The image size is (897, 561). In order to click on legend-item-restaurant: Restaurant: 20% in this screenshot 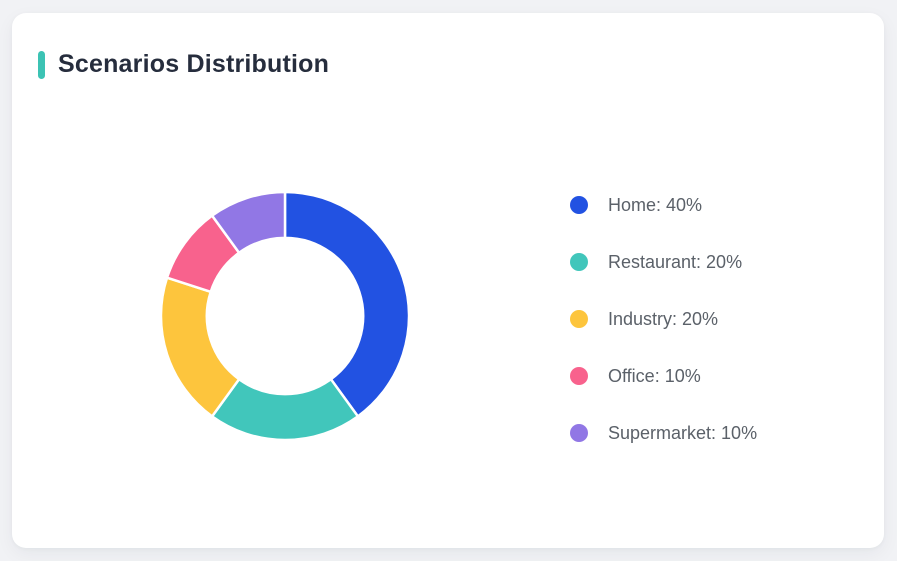, I will do `click(663, 262)`.